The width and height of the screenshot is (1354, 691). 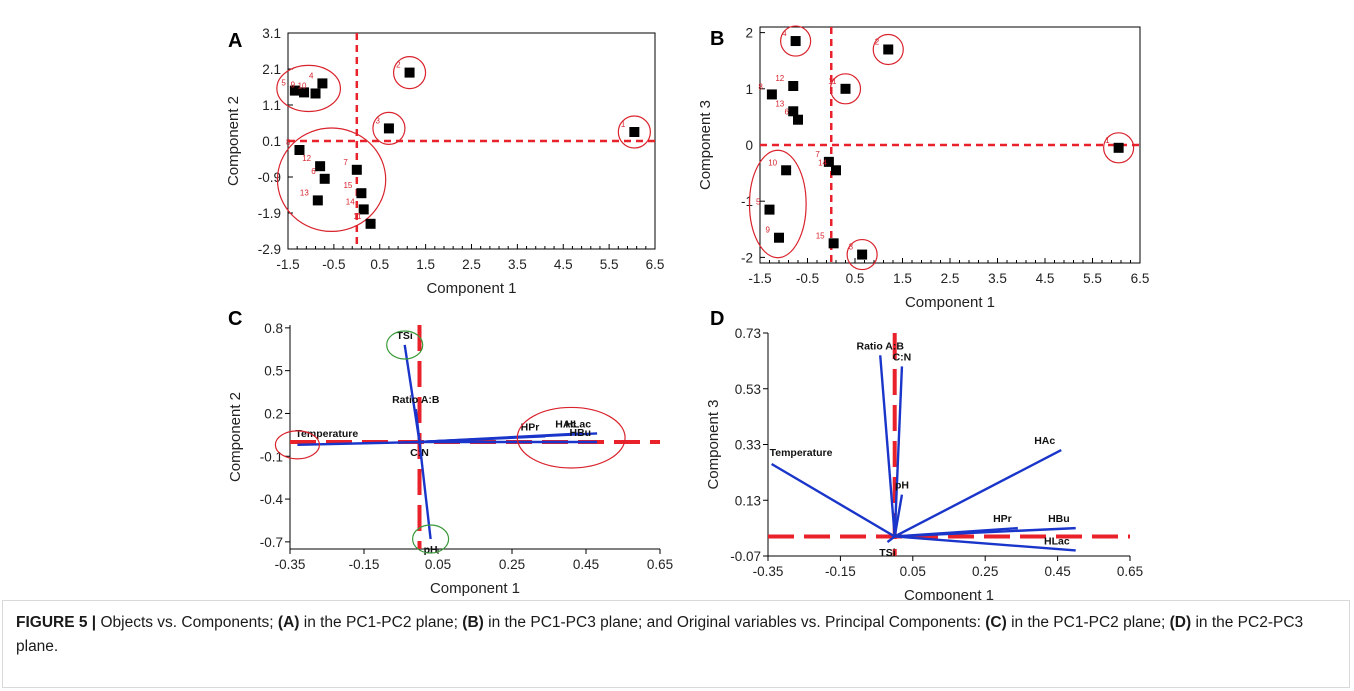 I want to click on x-tick-label: 0.65, so click(x=660, y=564).